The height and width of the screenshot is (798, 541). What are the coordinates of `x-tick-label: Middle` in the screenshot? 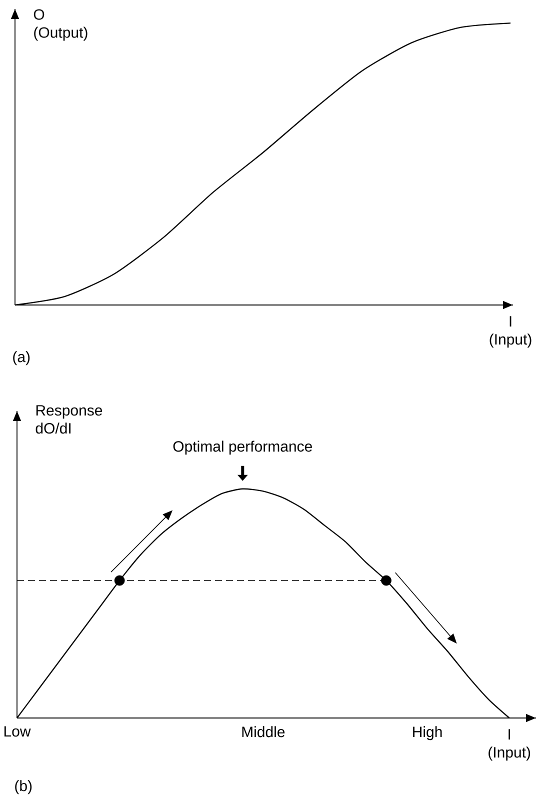 It's located at (263, 732).